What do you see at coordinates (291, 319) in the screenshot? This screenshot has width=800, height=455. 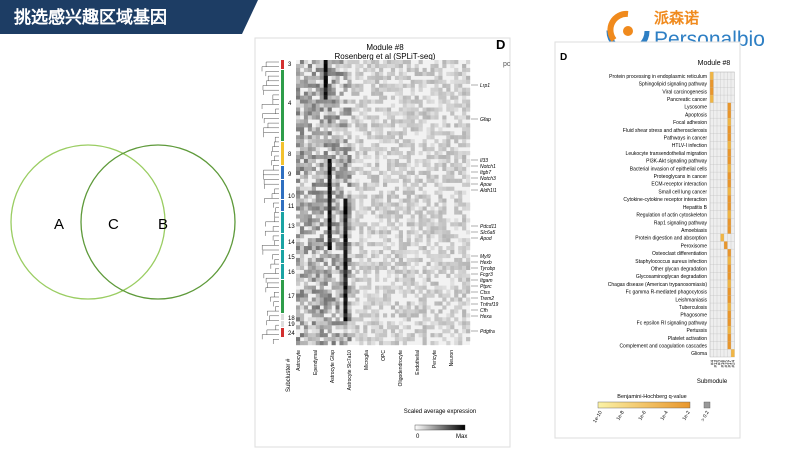 I see `subcluster-label: 18` at bounding box center [291, 319].